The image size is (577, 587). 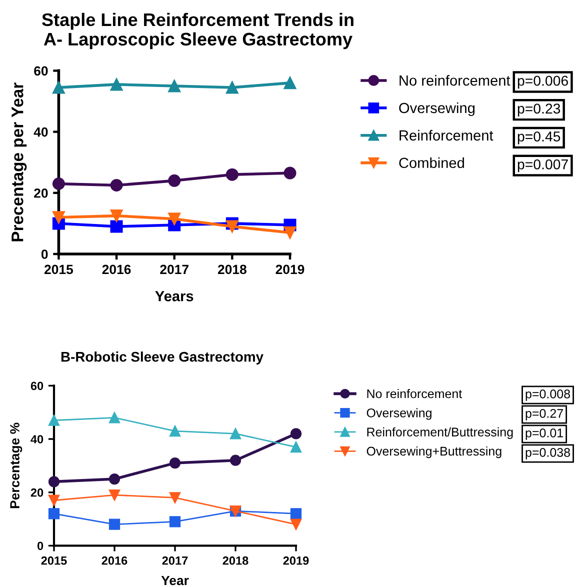 What do you see at coordinates (544, 414) in the screenshot?
I see `text: p=0.27` at bounding box center [544, 414].